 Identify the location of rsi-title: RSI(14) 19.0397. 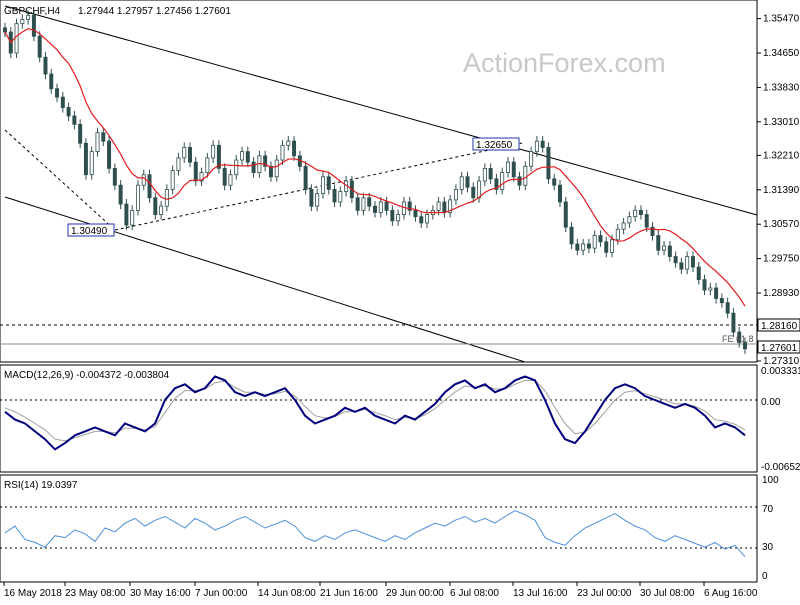
(41, 485).